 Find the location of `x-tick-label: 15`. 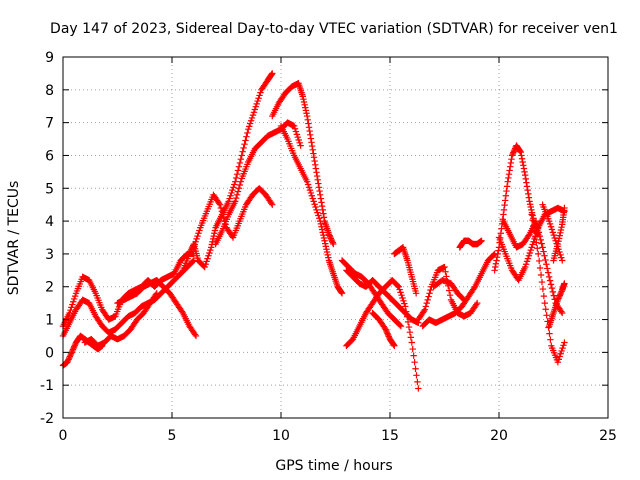

x-tick-label: 15 is located at coordinates (390, 436).